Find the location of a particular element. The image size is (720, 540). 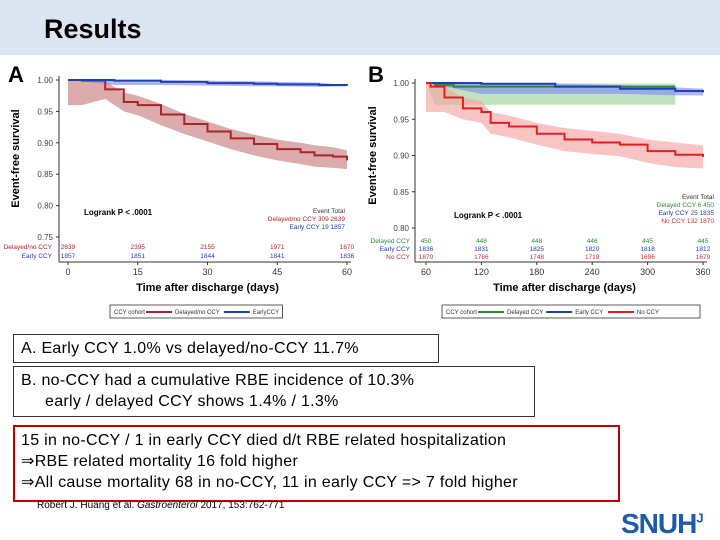

at-risk-value: 1825 is located at coordinates (537, 249).